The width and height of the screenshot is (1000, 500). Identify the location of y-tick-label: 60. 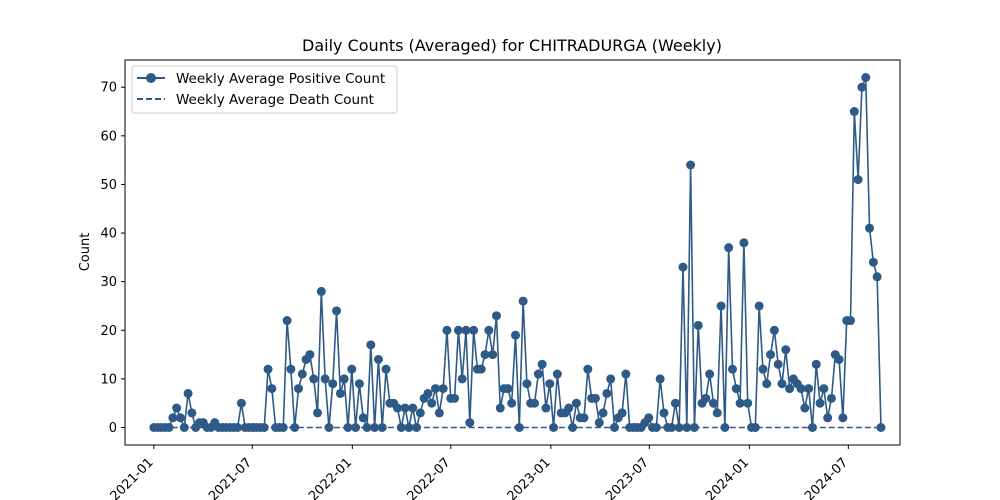
(108, 136).